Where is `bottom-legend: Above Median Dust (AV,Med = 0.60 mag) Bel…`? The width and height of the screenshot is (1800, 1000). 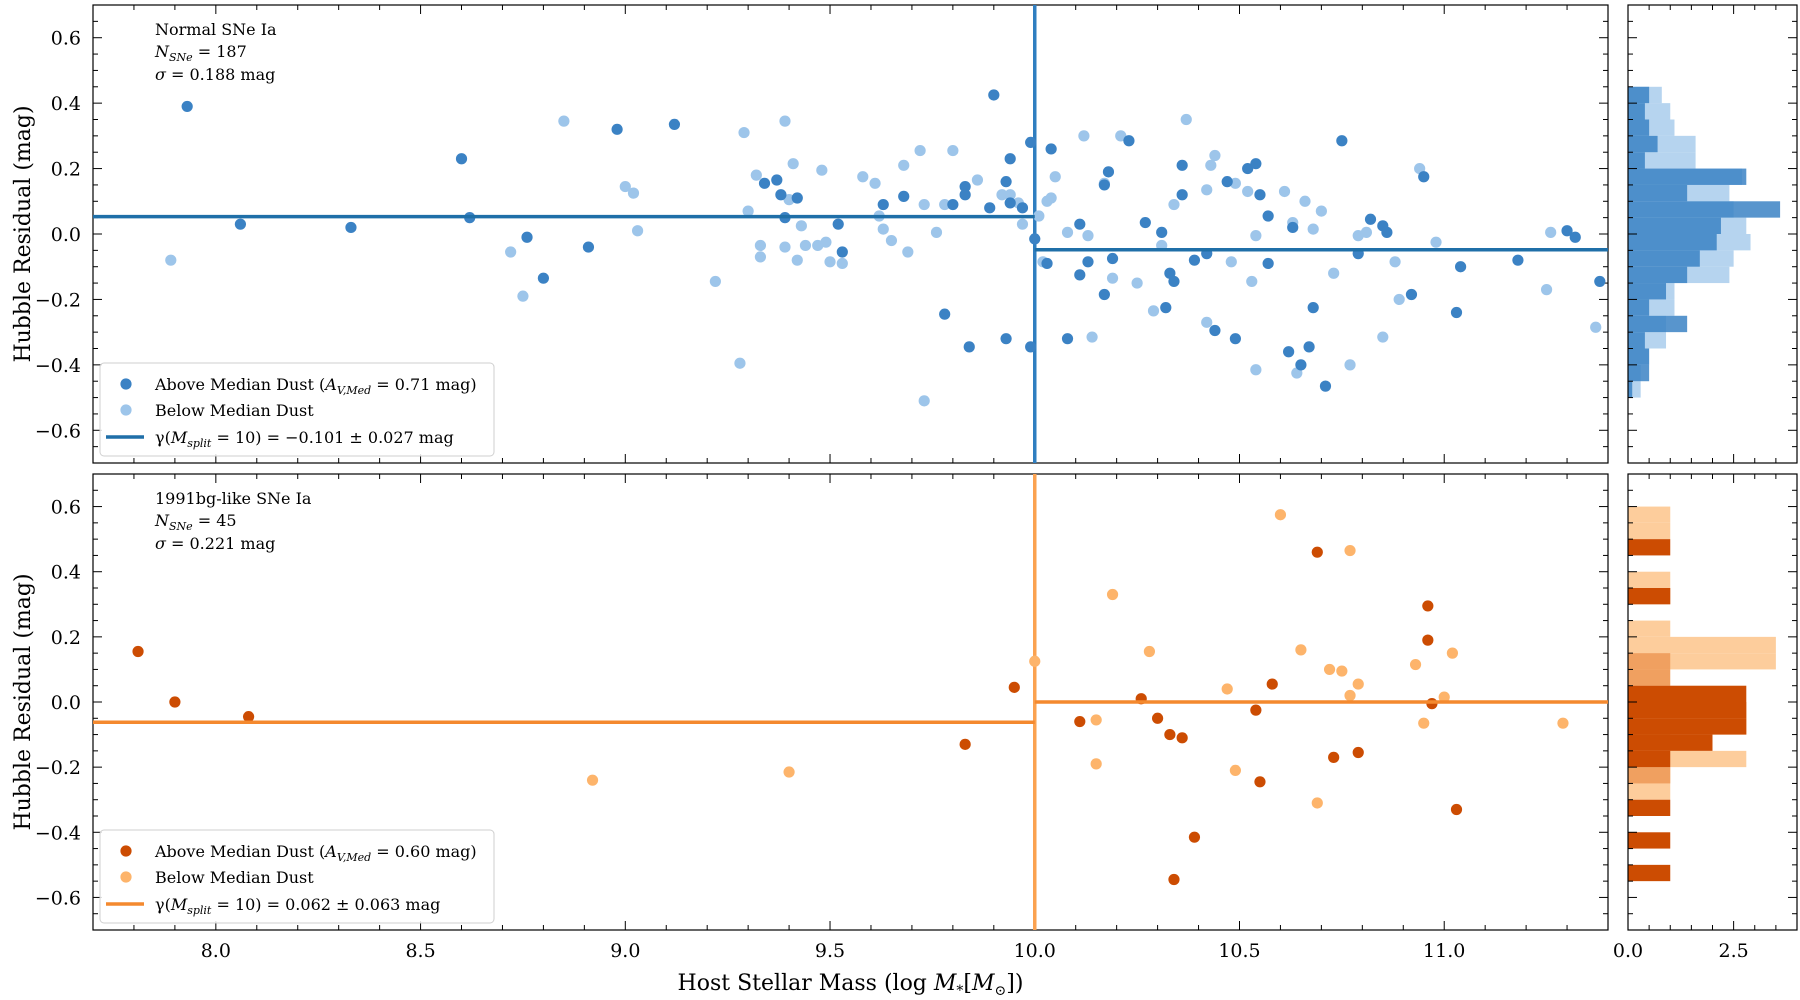 bottom-legend: Above Median Dust (AV,Med = 0.60 mag) Bel… is located at coordinates (297, 876).